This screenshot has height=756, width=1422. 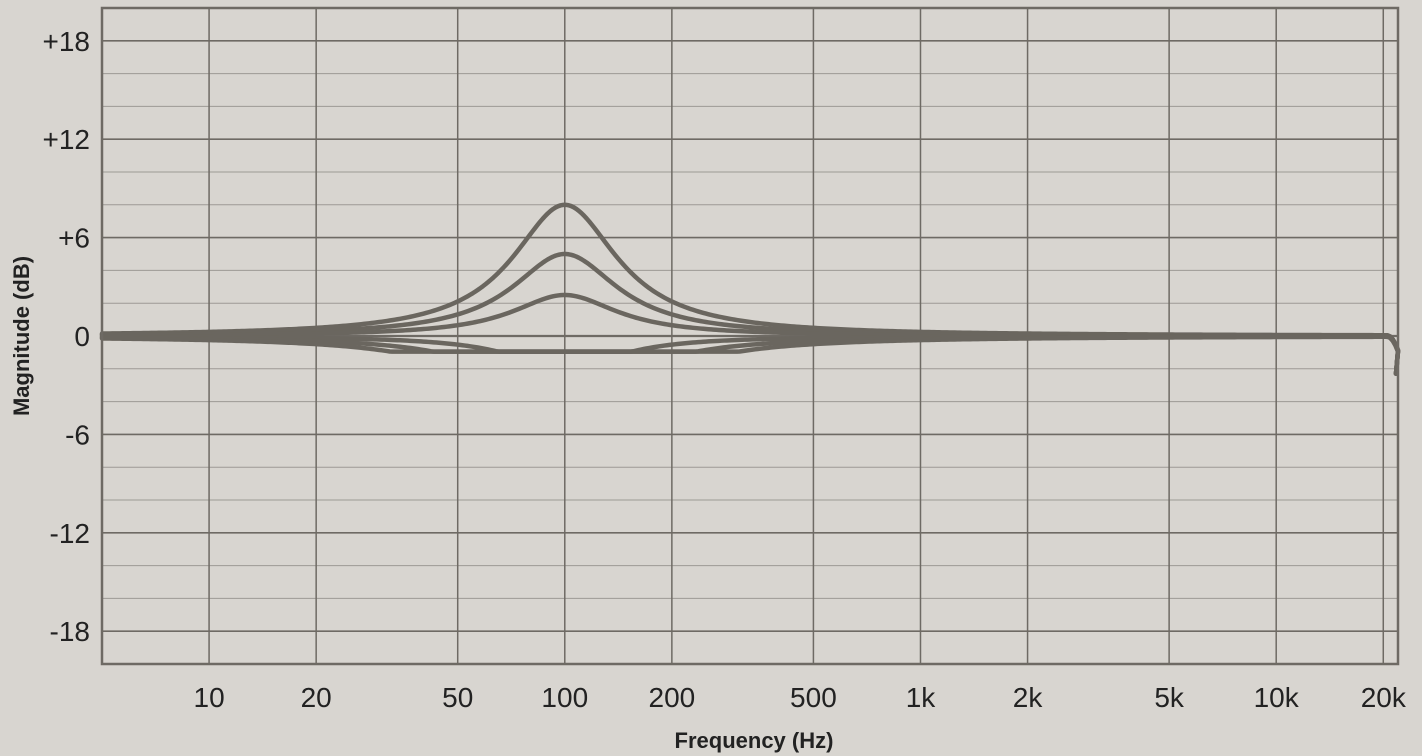 What do you see at coordinates (77, 434) in the screenshot?
I see `y-tick-label: -6` at bounding box center [77, 434].